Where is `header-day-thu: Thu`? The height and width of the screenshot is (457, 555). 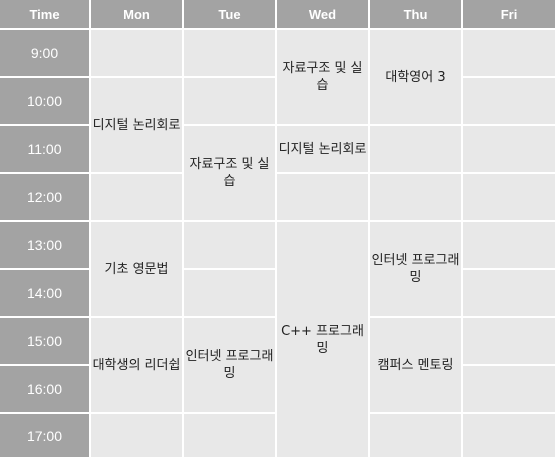 header-day-thu: Thu is located at coordinates (415, 14).